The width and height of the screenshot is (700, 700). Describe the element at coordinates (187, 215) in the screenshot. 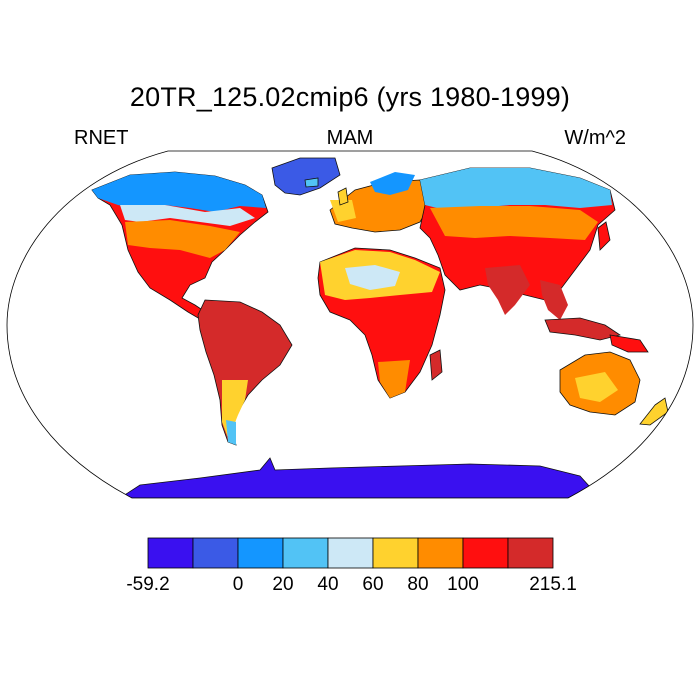

I see `north-america-taiga` at that location.